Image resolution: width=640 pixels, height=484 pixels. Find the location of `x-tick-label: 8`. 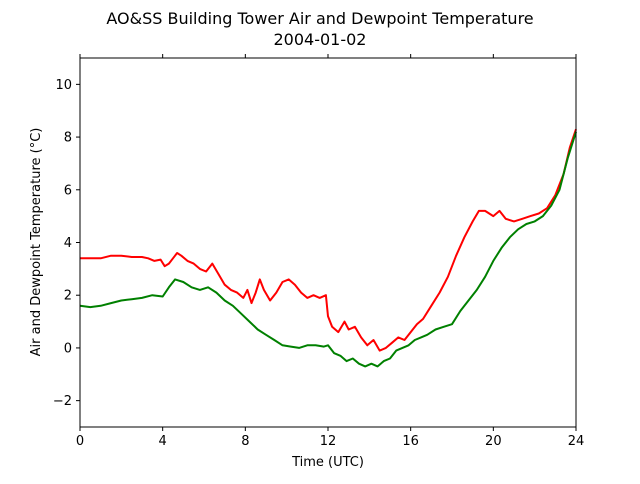

x-tick-label: 8 is located at coordinates (245, 441).